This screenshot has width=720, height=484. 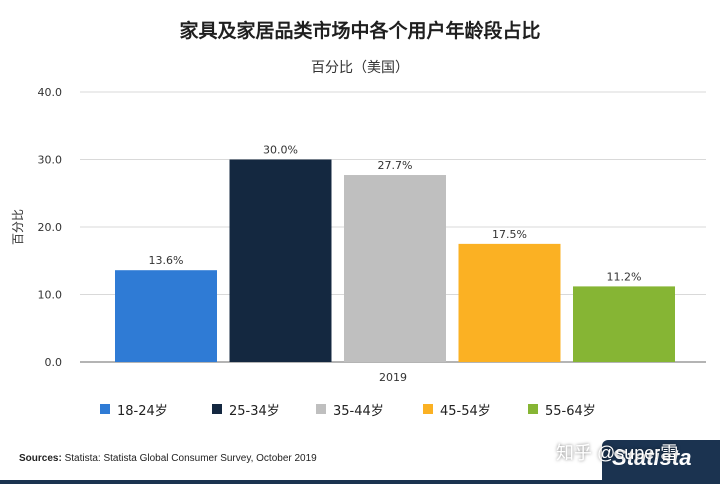 I want to click on y-tick-label: 20.0, so click(x=50, y=227).